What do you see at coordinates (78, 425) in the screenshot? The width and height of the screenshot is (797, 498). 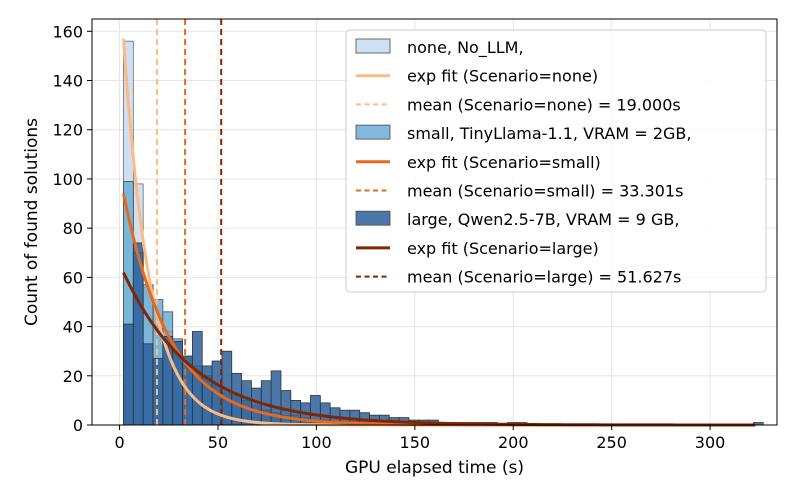 I see `y-tick-label: 0` at bounding box center [78, 425].